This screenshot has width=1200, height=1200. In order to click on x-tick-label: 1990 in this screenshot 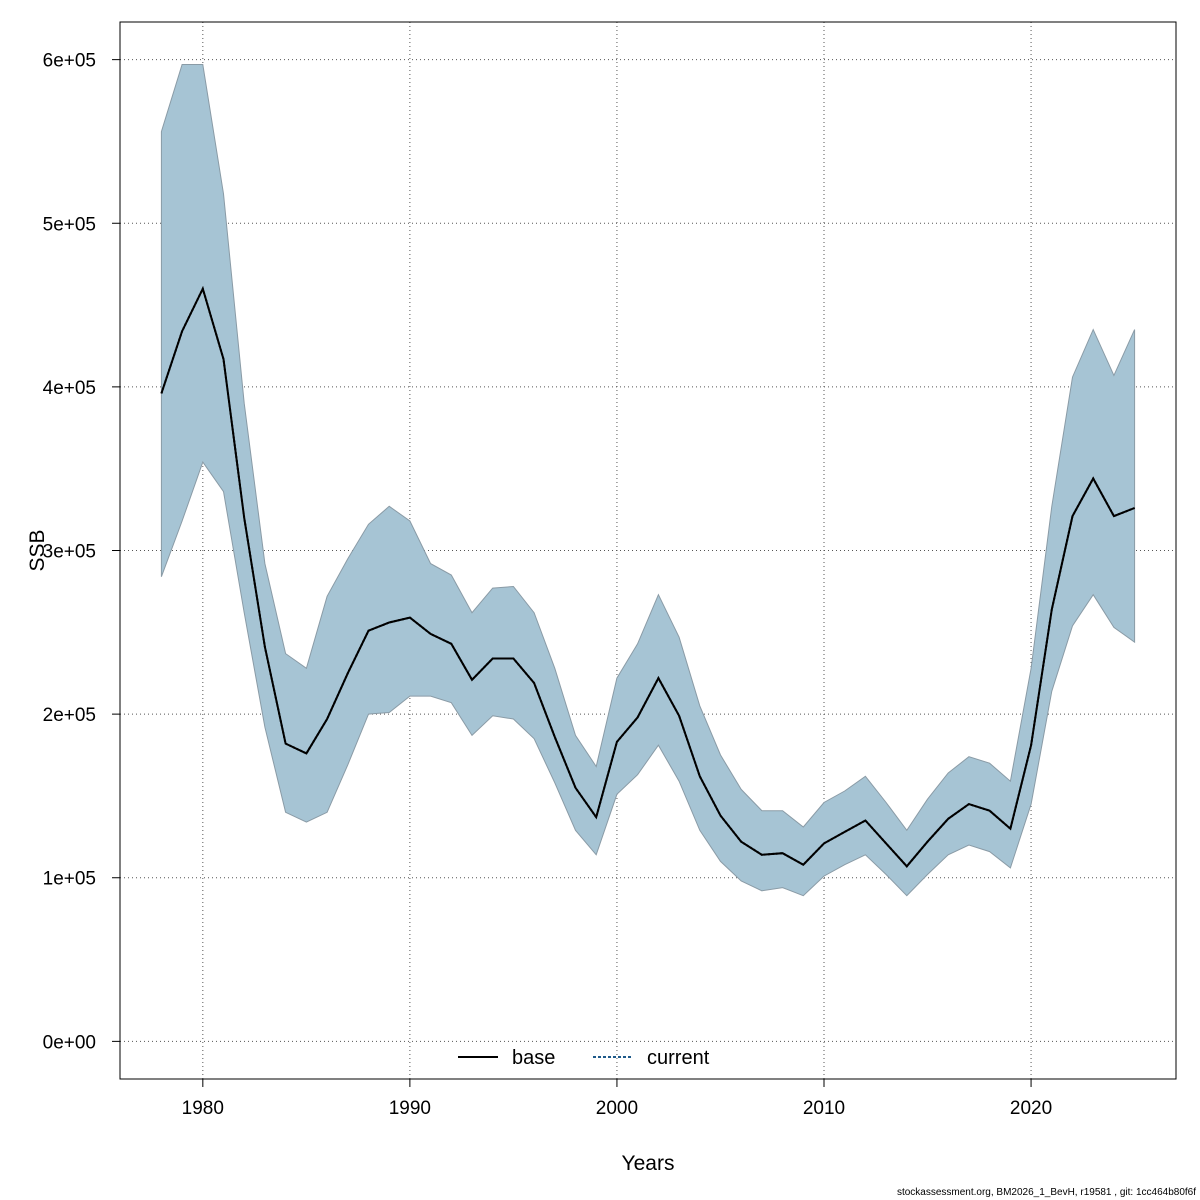, I will do `click(410, 1108)`.